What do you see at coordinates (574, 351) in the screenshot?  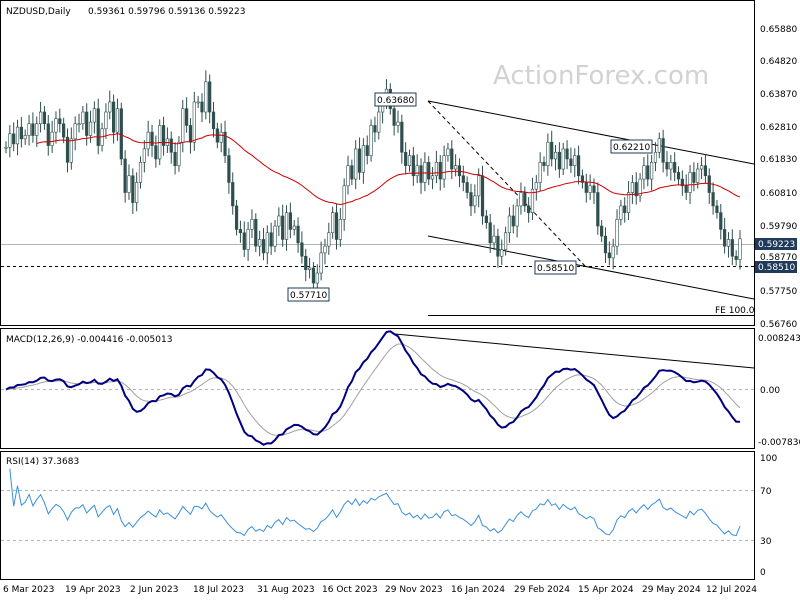 I see `macd-trend-line` at bounding box center [574, 351].